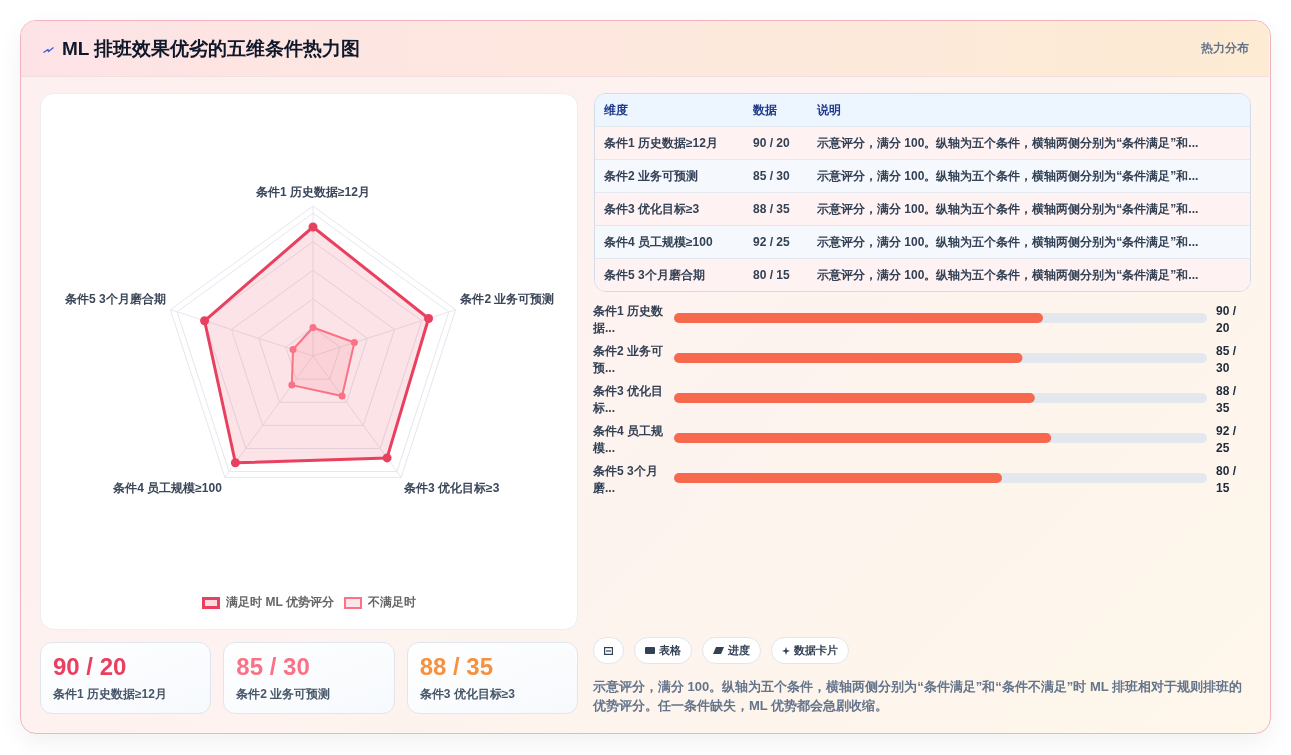 The height and width of the screenshot is (755, 1291). I want to click on spoke-label: 条件3 优化目标≥3, so click(451, 488).